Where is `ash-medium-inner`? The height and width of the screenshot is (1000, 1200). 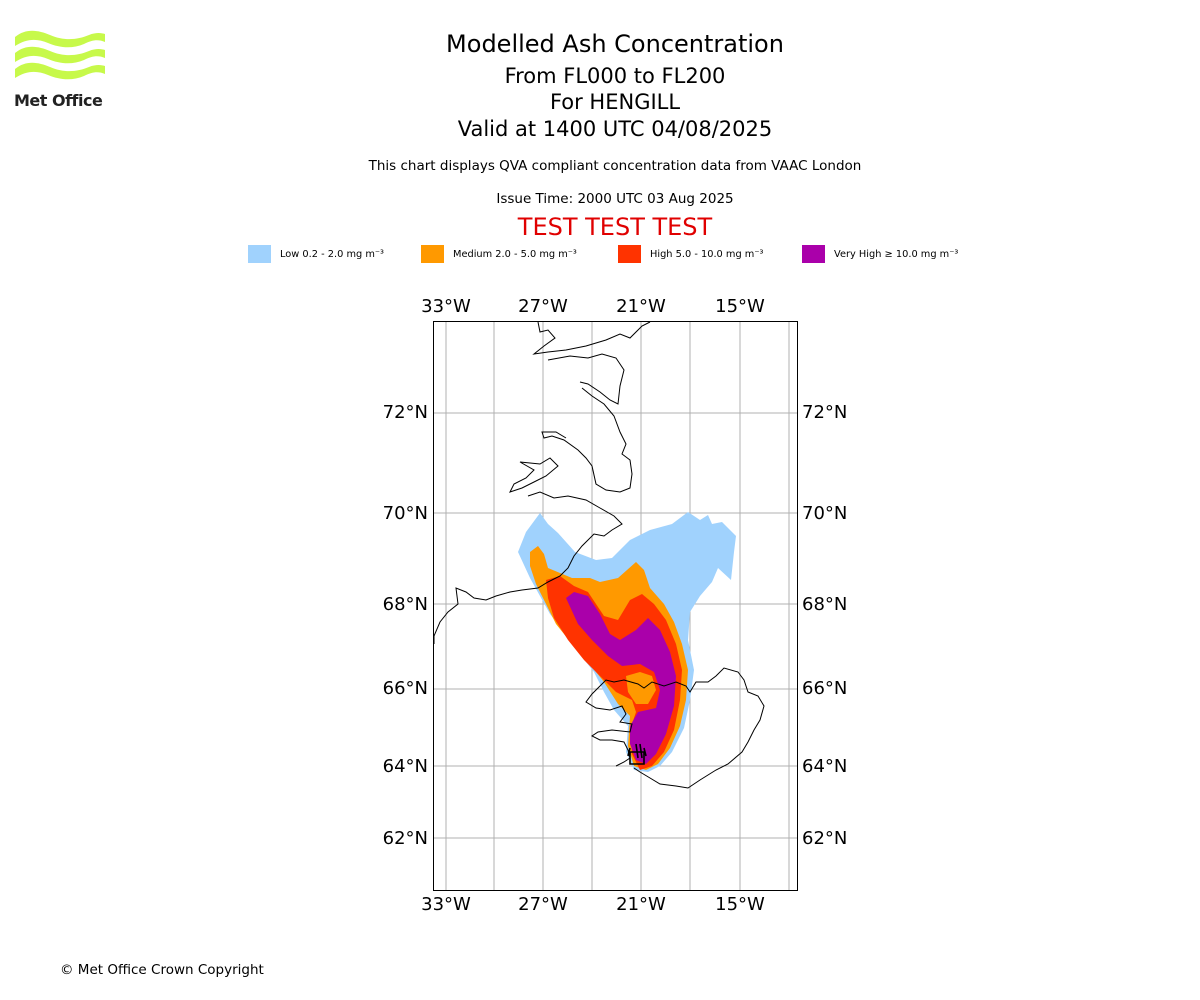 ash-medium-inner is located at coordinates (641, 688).